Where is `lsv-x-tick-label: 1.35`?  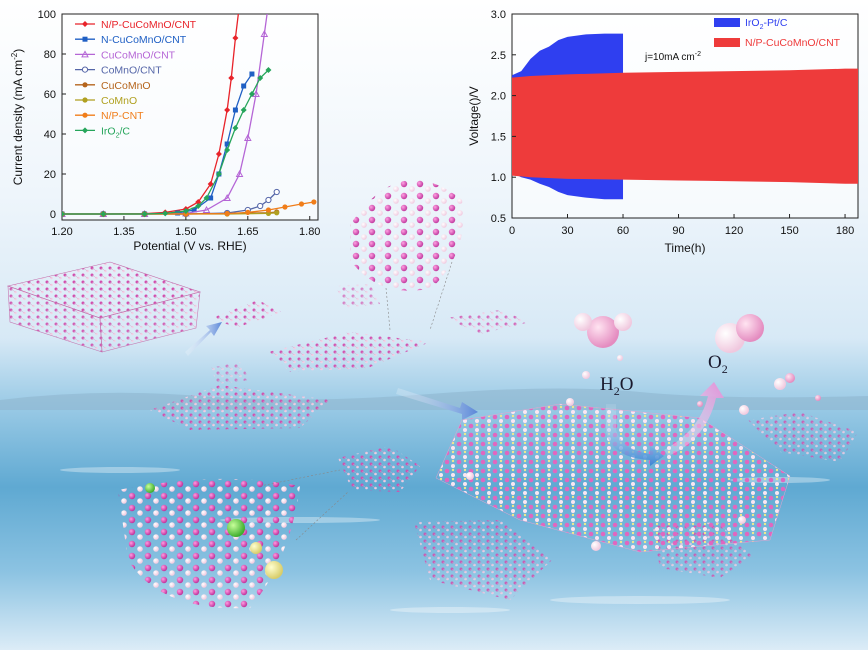 lsv-x-tick-label: 1.35 is located at coordinates (123, 232).